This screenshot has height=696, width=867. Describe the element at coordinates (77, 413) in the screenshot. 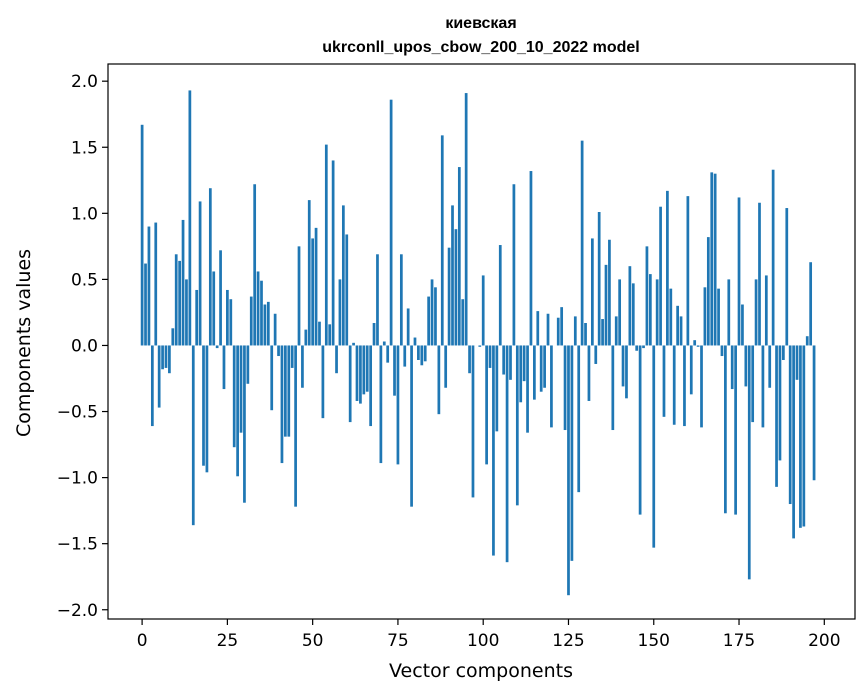

I see `y-tick-label: −0.5` at that location.